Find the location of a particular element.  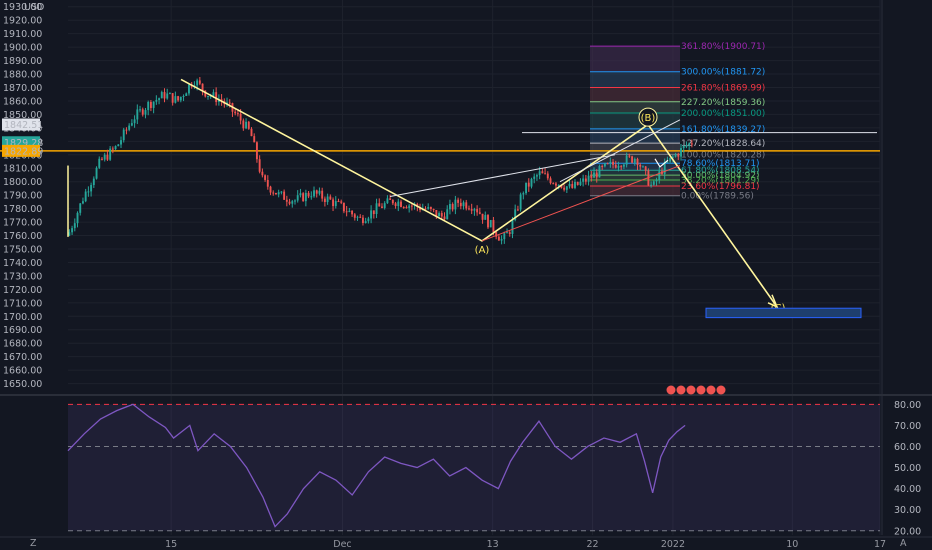

price-badge: 1822.89 is located at coordinates (23, 151).